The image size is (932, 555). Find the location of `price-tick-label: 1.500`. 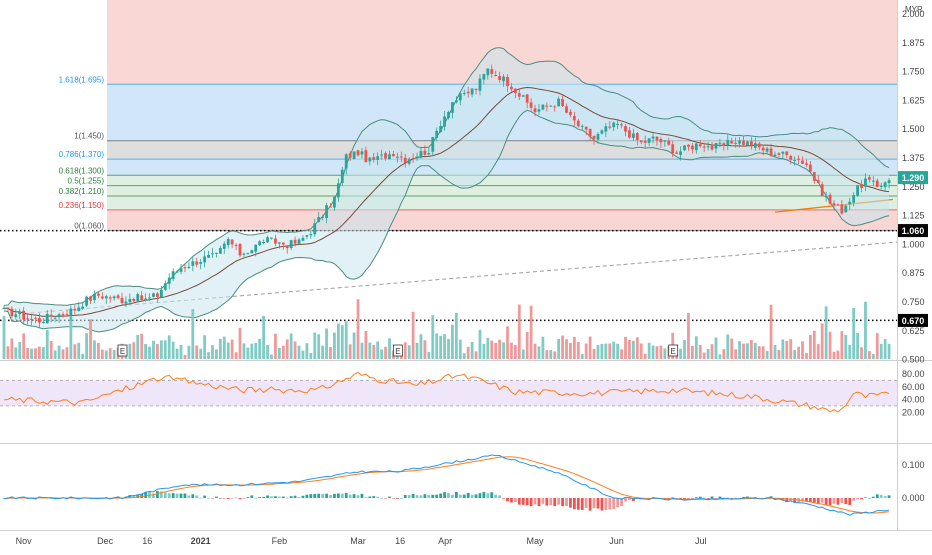

price-tick-label: 1.500 is located at coordinates (913, 129).